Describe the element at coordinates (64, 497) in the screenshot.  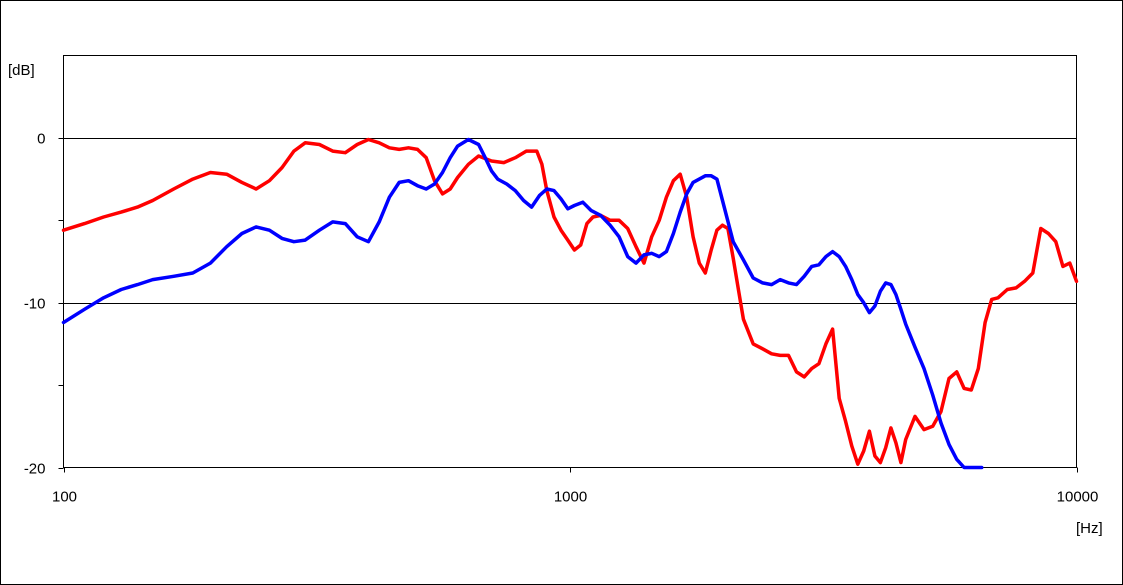
I see `x-tick-label: 100` at that location.